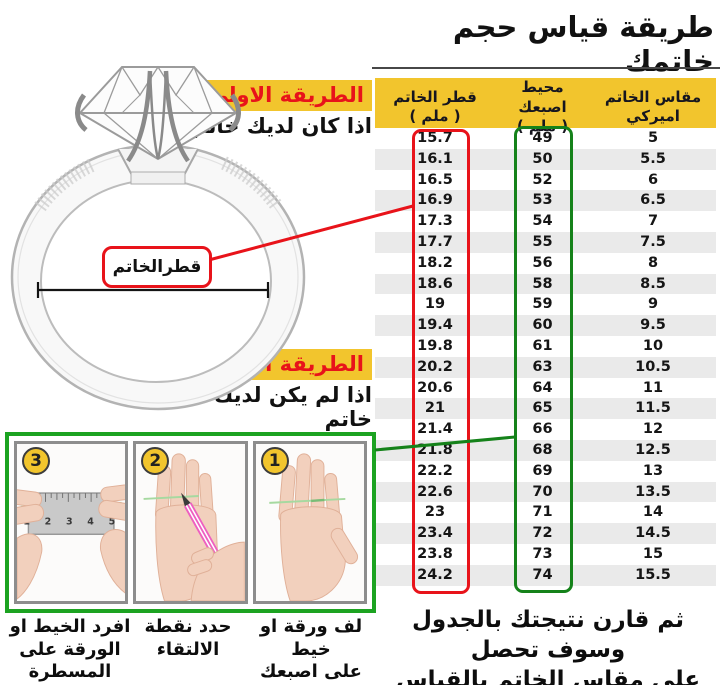  Describe the element at coordinates (583, 44) in the screenshot. I see `page-title: طريقة قياس حجم خاتمك` at that location.